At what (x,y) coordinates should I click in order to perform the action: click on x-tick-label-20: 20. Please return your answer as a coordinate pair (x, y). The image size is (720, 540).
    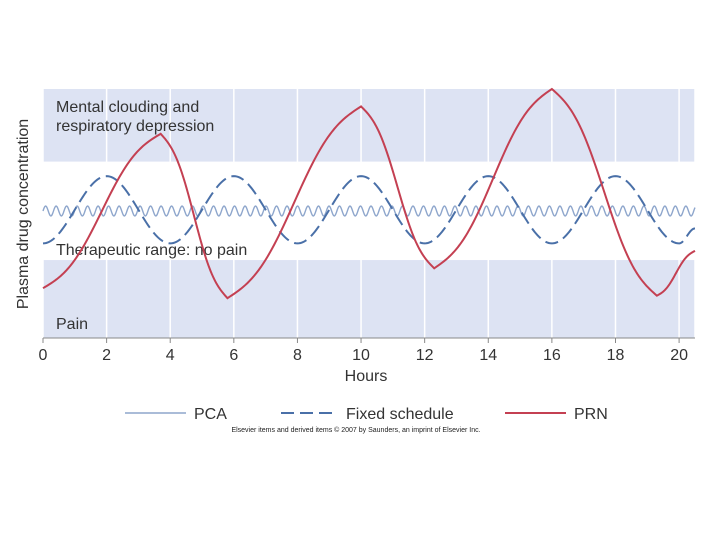
    Looking at the image, I should click on (679, 355).